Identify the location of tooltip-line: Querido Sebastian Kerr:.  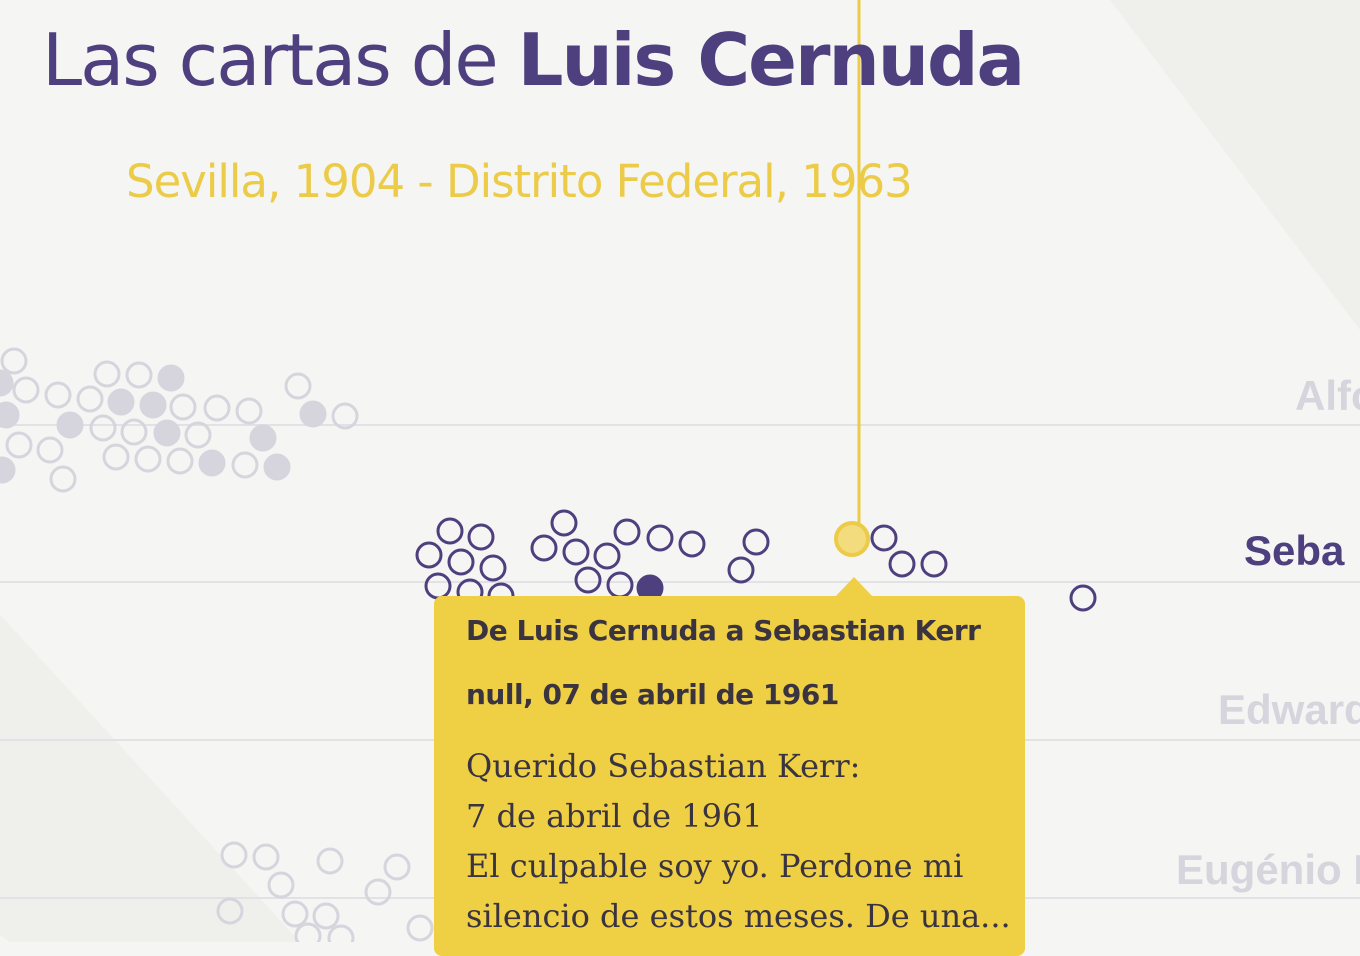
(663, 766).